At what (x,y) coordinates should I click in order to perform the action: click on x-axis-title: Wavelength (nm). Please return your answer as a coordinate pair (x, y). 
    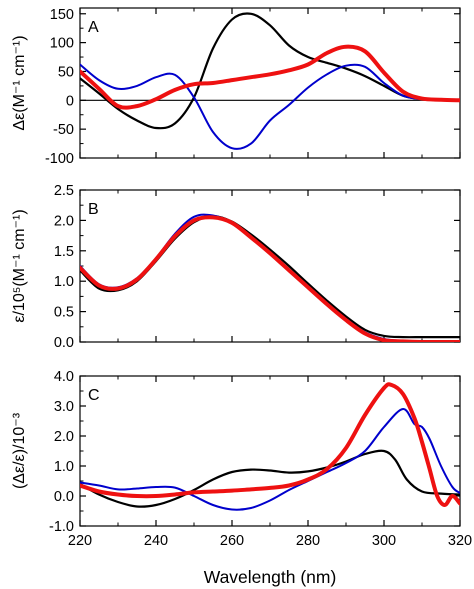
    Looking at the image, I should click on (270, 577).